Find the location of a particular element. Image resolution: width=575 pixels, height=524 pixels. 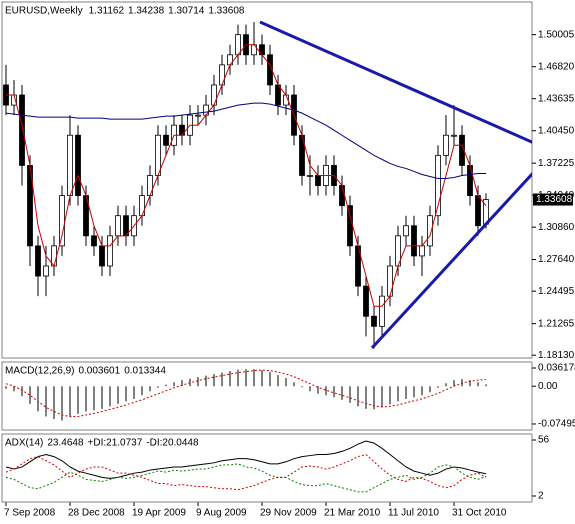

last-price-box is located at coordinates (553, 199).